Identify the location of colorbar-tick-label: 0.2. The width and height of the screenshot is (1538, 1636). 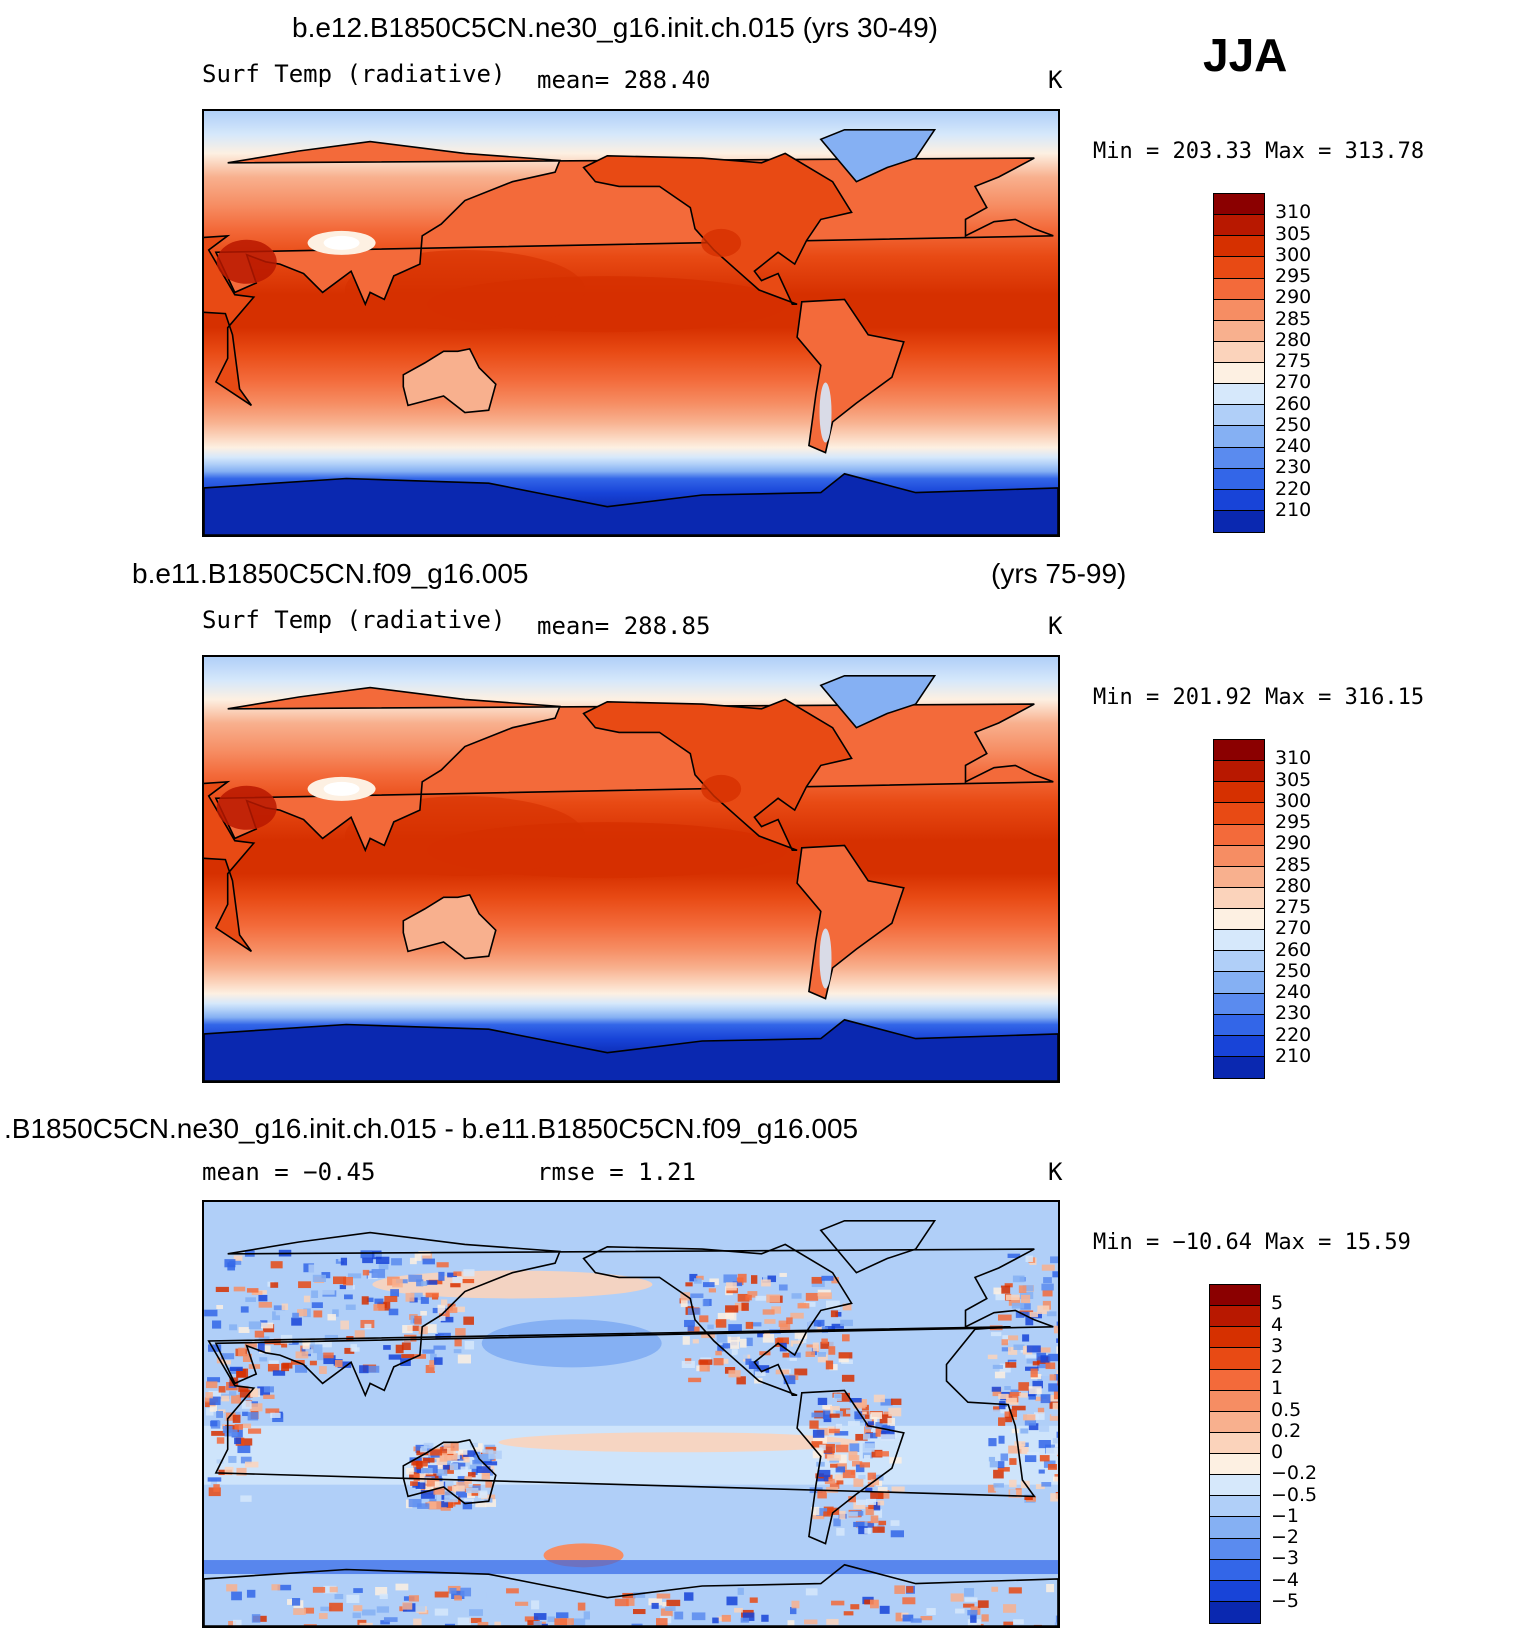
(1286, 1430).